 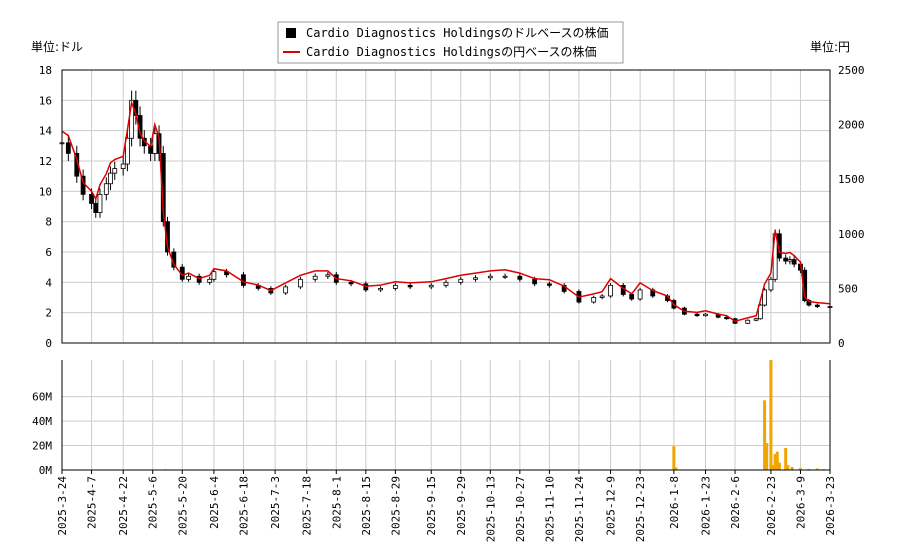 I want to click on volume-y-tick-label: 20M, so click(x=42, y=446).